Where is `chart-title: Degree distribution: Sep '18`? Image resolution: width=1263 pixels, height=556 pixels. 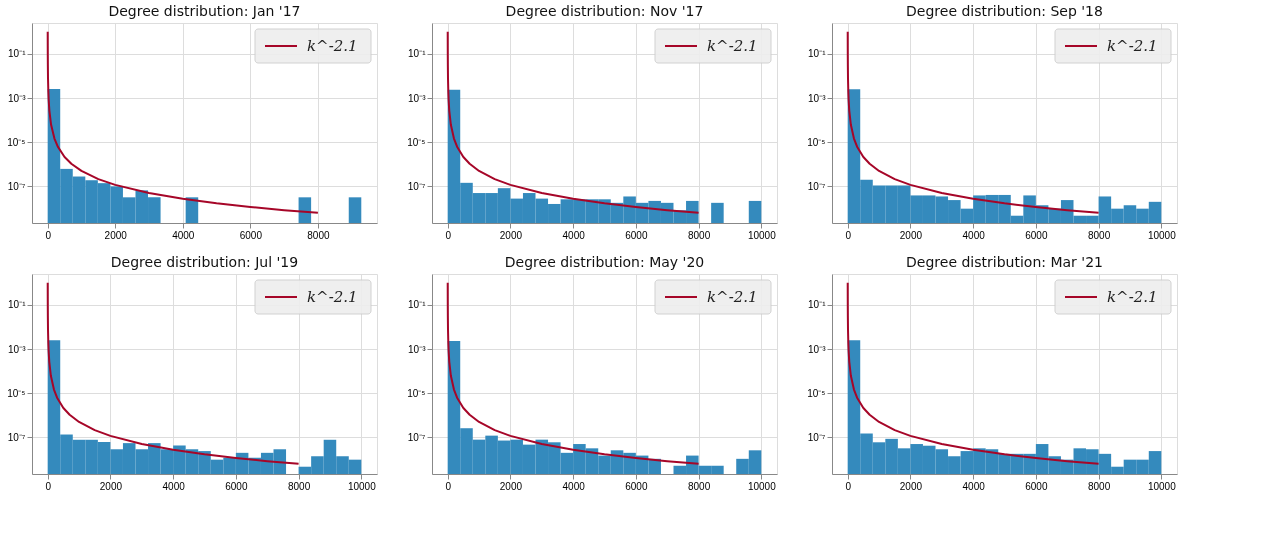
chart-title: Degree distribution: Sep '18 is located at coordinates (1004, 11).